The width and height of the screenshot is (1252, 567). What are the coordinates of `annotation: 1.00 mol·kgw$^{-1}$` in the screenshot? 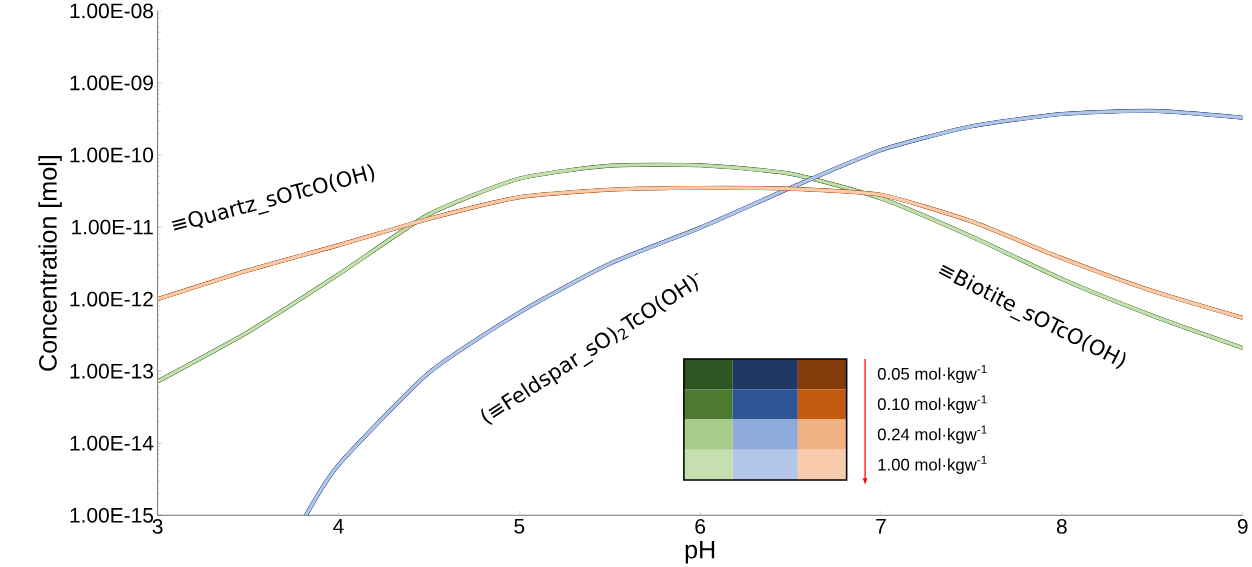 It's located at (932, 464).